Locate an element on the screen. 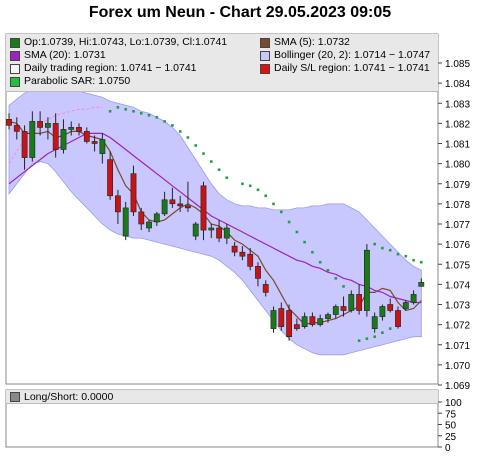 The height and width of the screenshot is (457, 480). price-tick-label: 1.070 is located at coordinates (457, 366).